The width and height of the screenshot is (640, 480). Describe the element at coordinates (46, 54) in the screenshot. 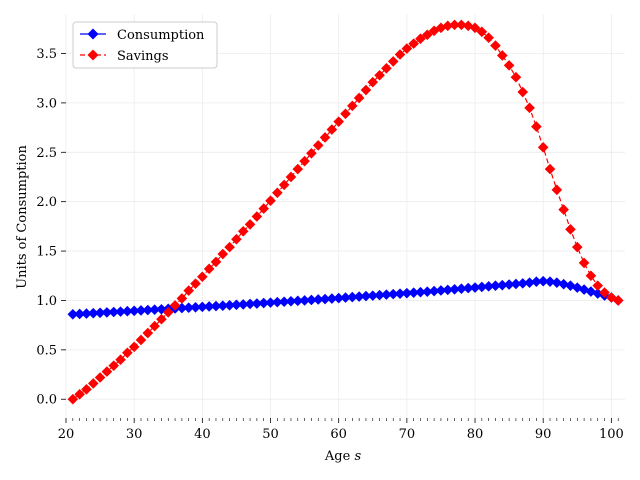

I see `y-tick-label: 3.5` at that location.